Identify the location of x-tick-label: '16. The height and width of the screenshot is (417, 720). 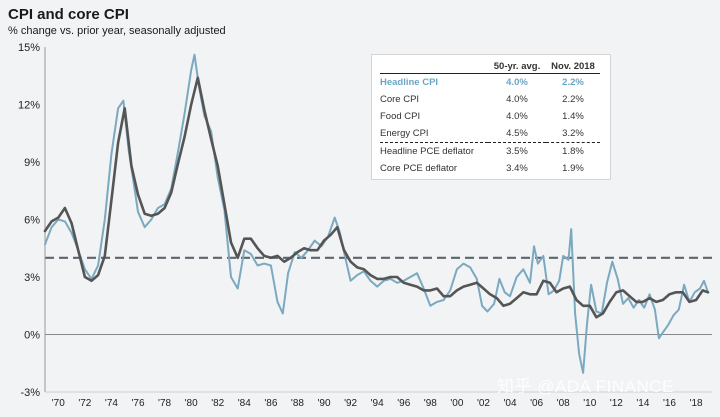
(669, 403).